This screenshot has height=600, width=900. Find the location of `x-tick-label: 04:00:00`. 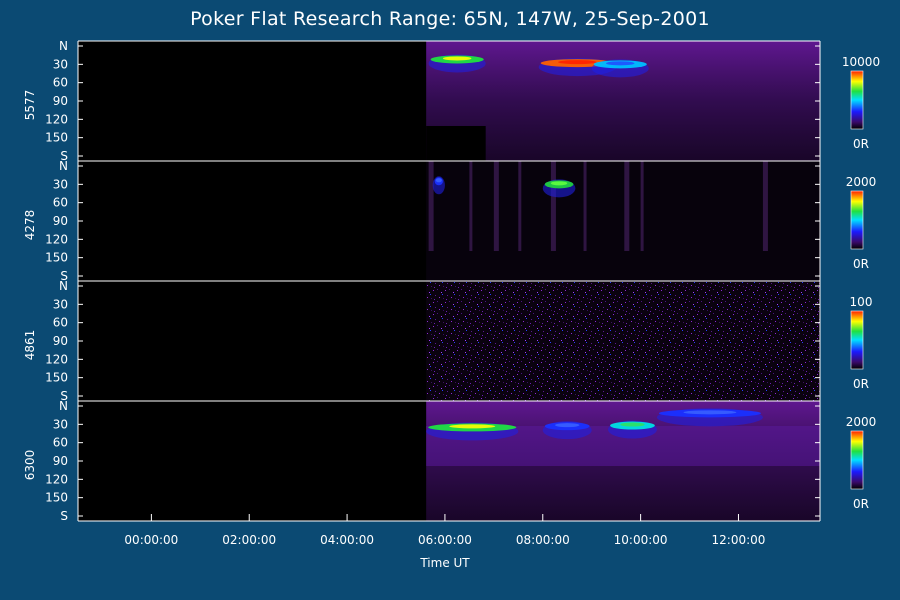

x-tick-label: 04:00:00 is located at coordinates (347, 540).